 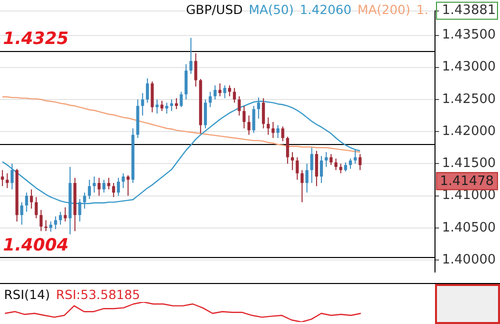 What do you see at coordinates (469, 164) in the screenshot?
I see `y-tick-label: 1.41500` at bounding box center [469, 164].